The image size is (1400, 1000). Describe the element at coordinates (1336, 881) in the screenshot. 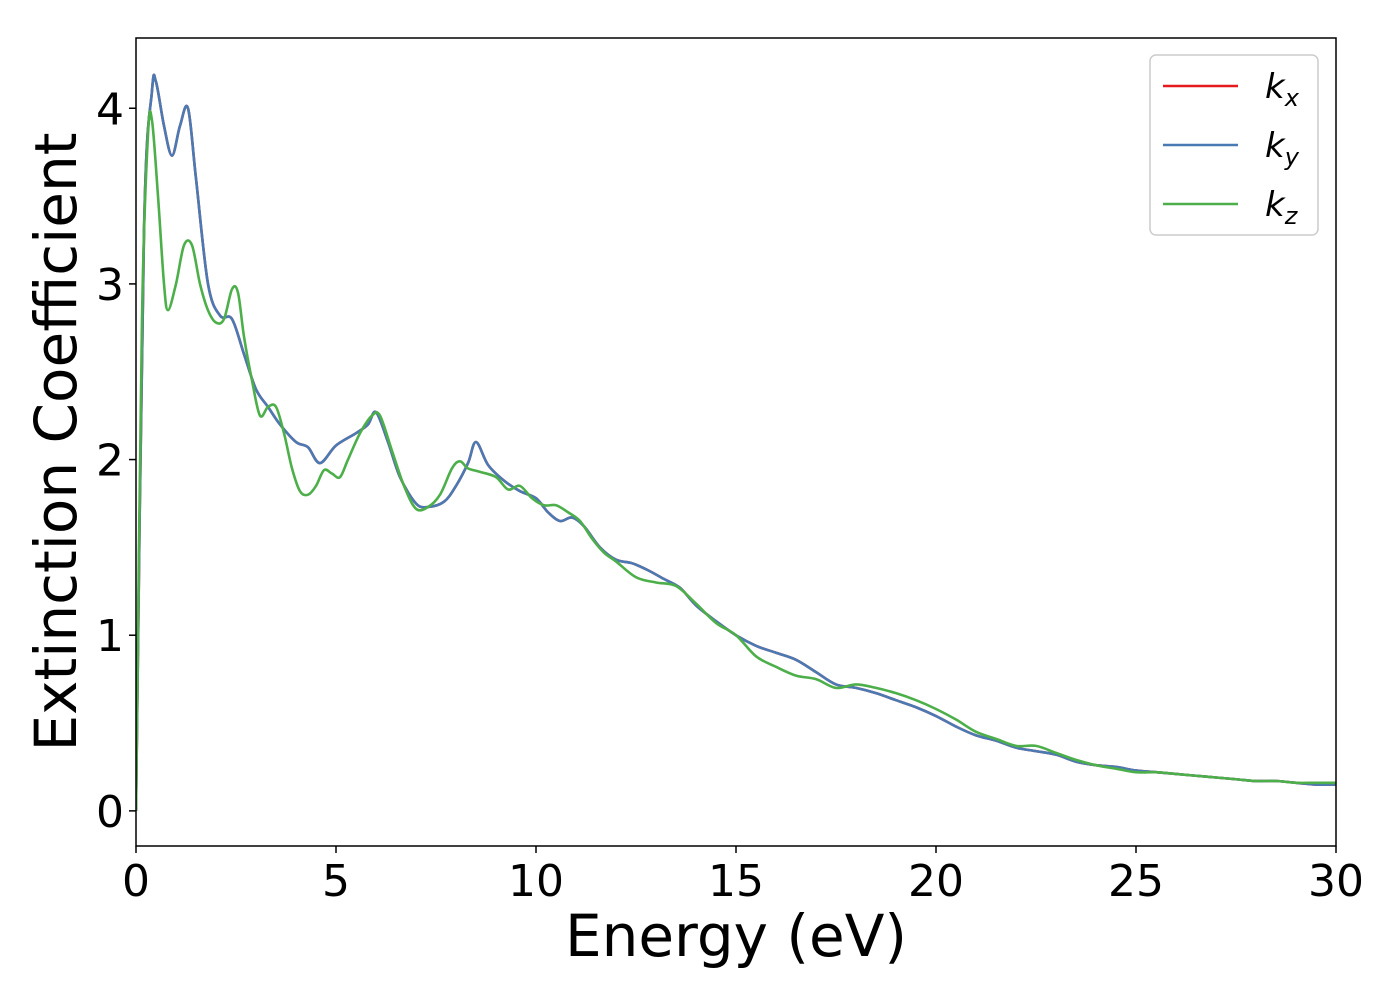

I see `x-tick-label: 30` at that location.